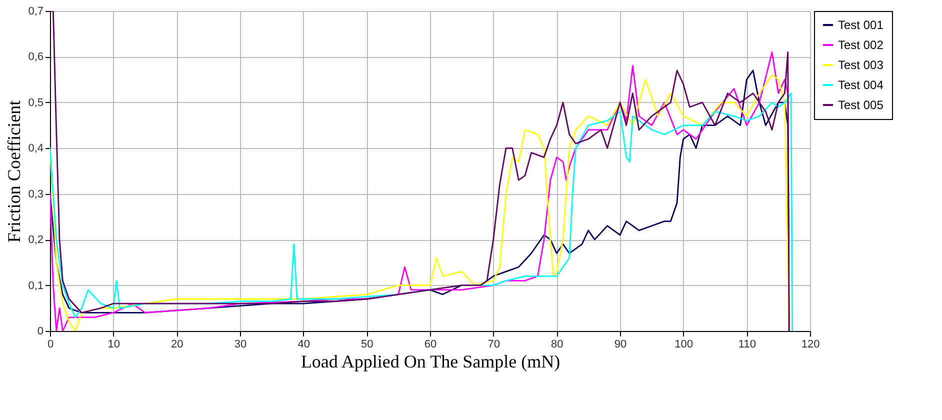 This screenshot has height=420, width=942. I want to click on legend-label: Test 004, so click(861, 85).